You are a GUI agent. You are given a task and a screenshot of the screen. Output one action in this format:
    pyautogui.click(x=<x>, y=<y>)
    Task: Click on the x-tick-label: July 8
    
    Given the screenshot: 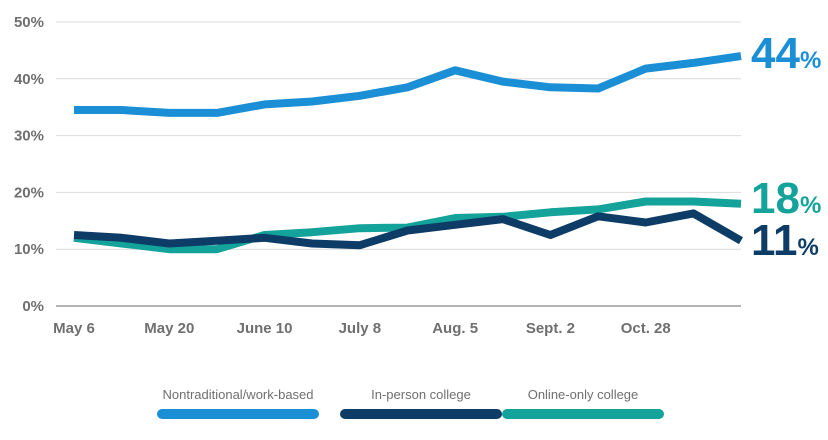 What is the action you would take?
    pyautogui.click(x=360, y=328)
    